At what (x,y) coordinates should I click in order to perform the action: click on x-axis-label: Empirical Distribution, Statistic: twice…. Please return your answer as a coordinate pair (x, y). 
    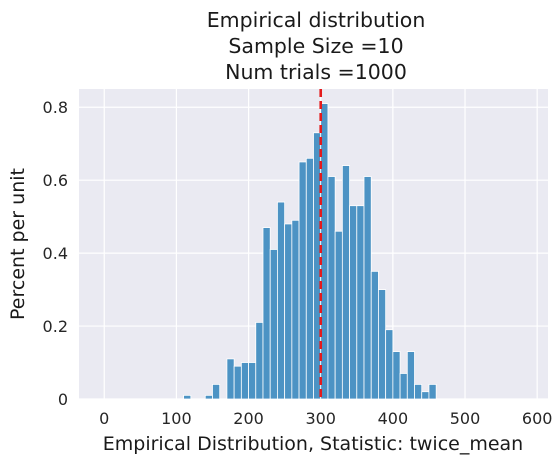
    Looking at the image, I should click on (313, 444).